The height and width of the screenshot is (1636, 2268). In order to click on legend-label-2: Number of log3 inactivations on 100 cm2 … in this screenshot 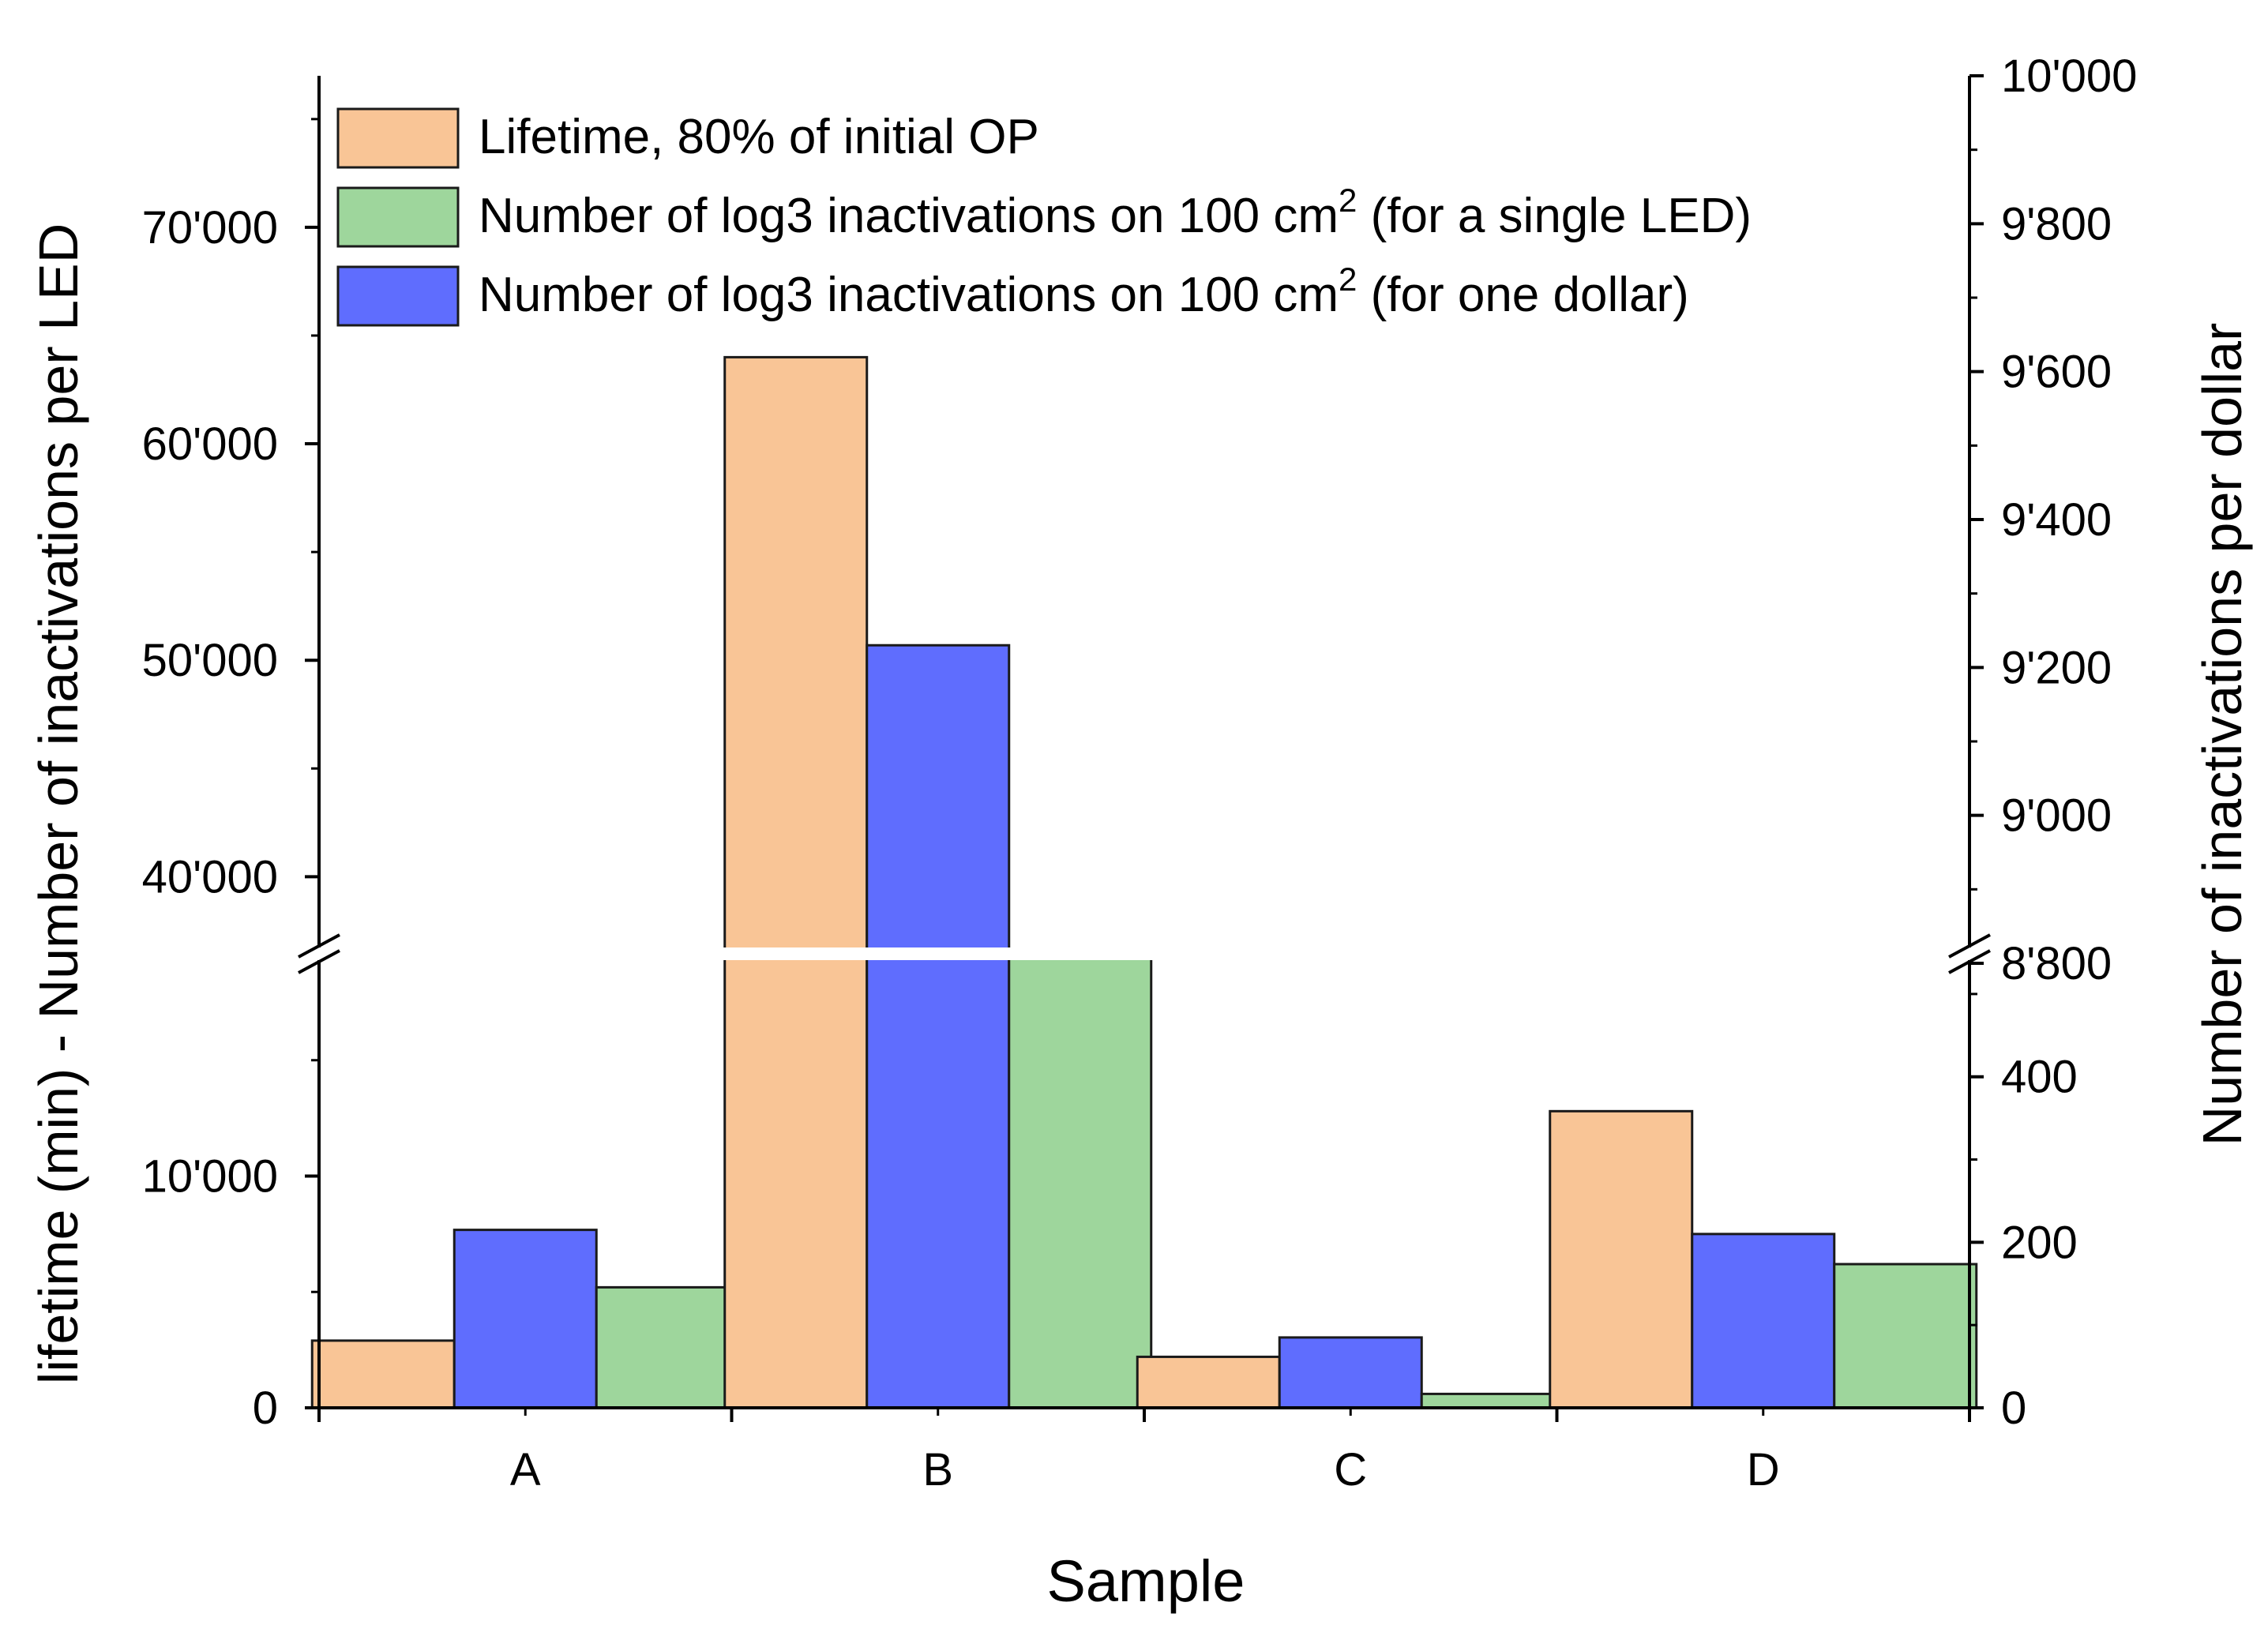, I will do `click(1115, 212)`.